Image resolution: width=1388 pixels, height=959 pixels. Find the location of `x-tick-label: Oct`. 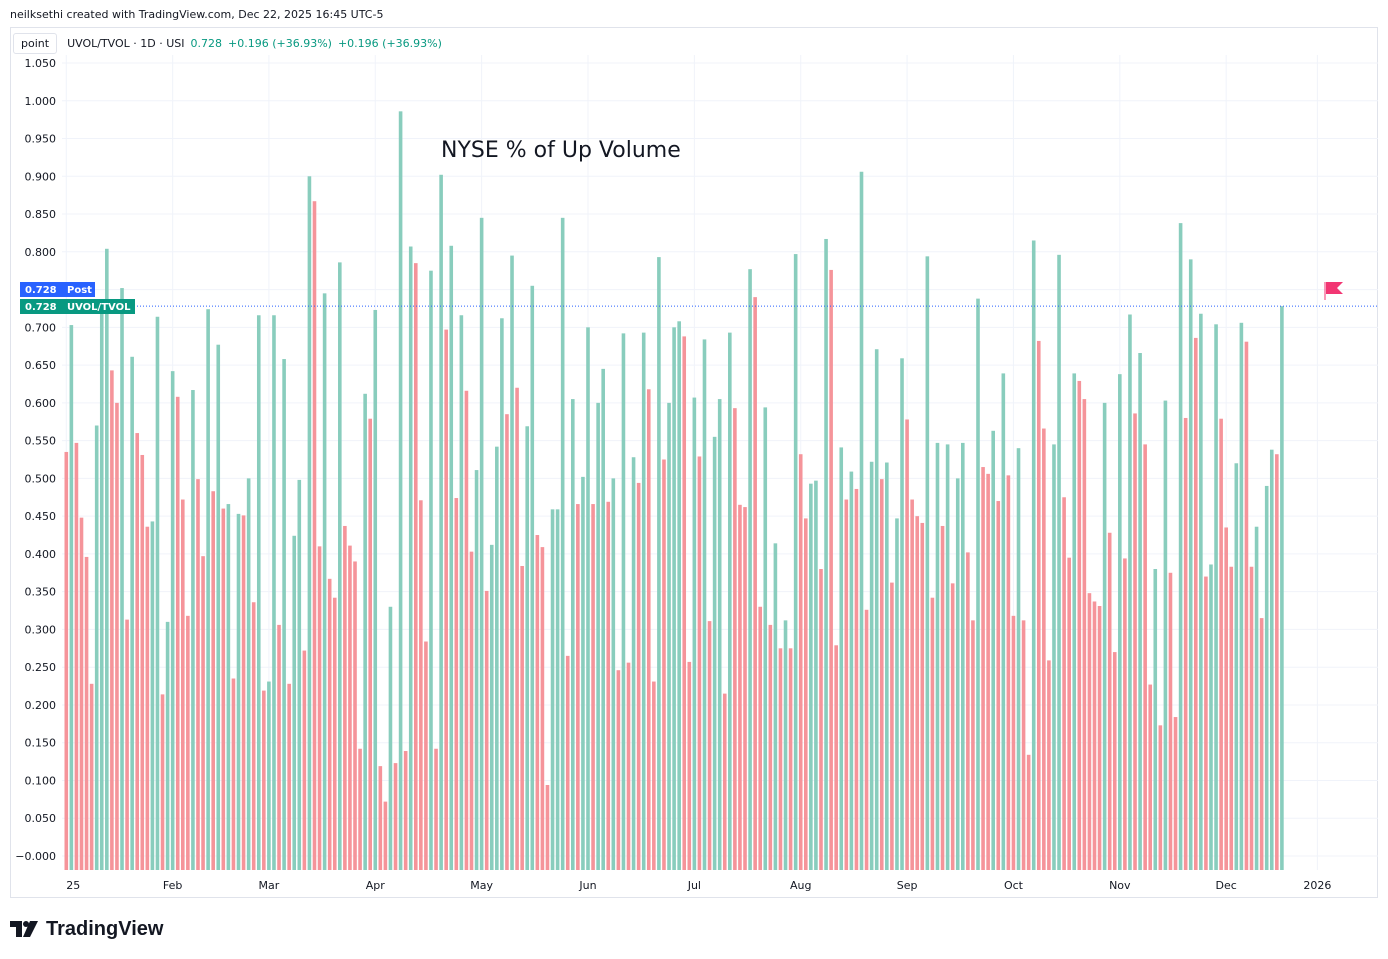

x-tick-label: Oct is located at coordinates (1014, 885).